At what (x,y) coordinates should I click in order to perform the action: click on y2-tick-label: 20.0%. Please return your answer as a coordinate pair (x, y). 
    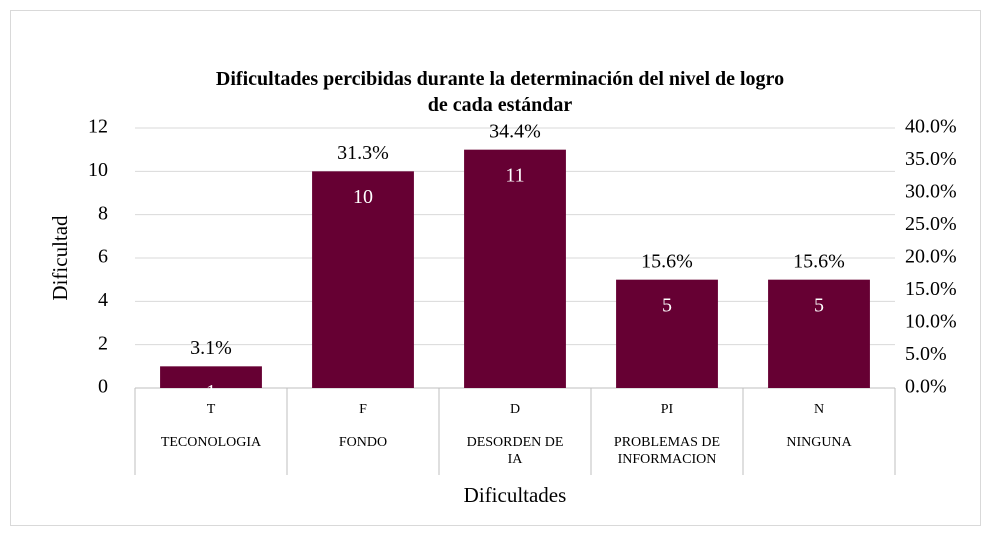
    Looking at the image, I should click on (931, 257).